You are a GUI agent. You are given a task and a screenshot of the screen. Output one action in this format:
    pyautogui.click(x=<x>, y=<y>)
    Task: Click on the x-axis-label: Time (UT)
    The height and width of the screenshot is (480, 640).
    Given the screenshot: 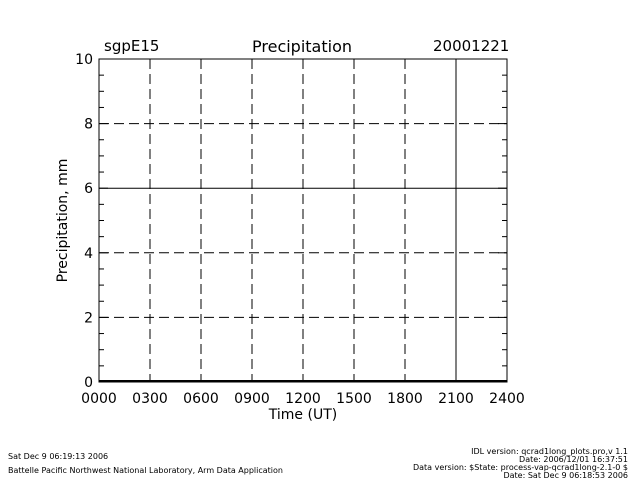 What is the action you would take?
    pyautogui.click(x=302, y=415)
    